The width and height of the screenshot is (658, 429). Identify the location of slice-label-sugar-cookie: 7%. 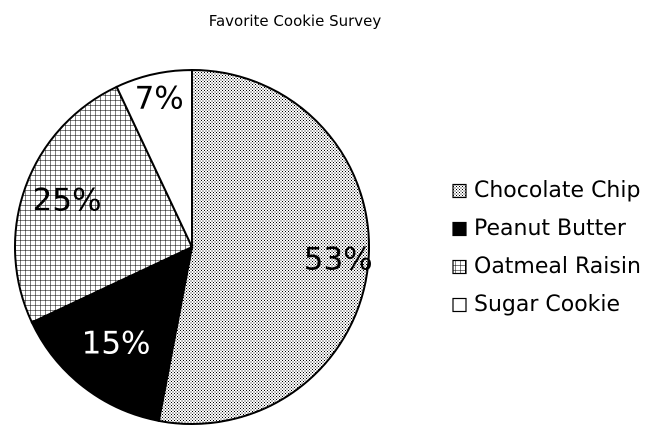
(159, 99).